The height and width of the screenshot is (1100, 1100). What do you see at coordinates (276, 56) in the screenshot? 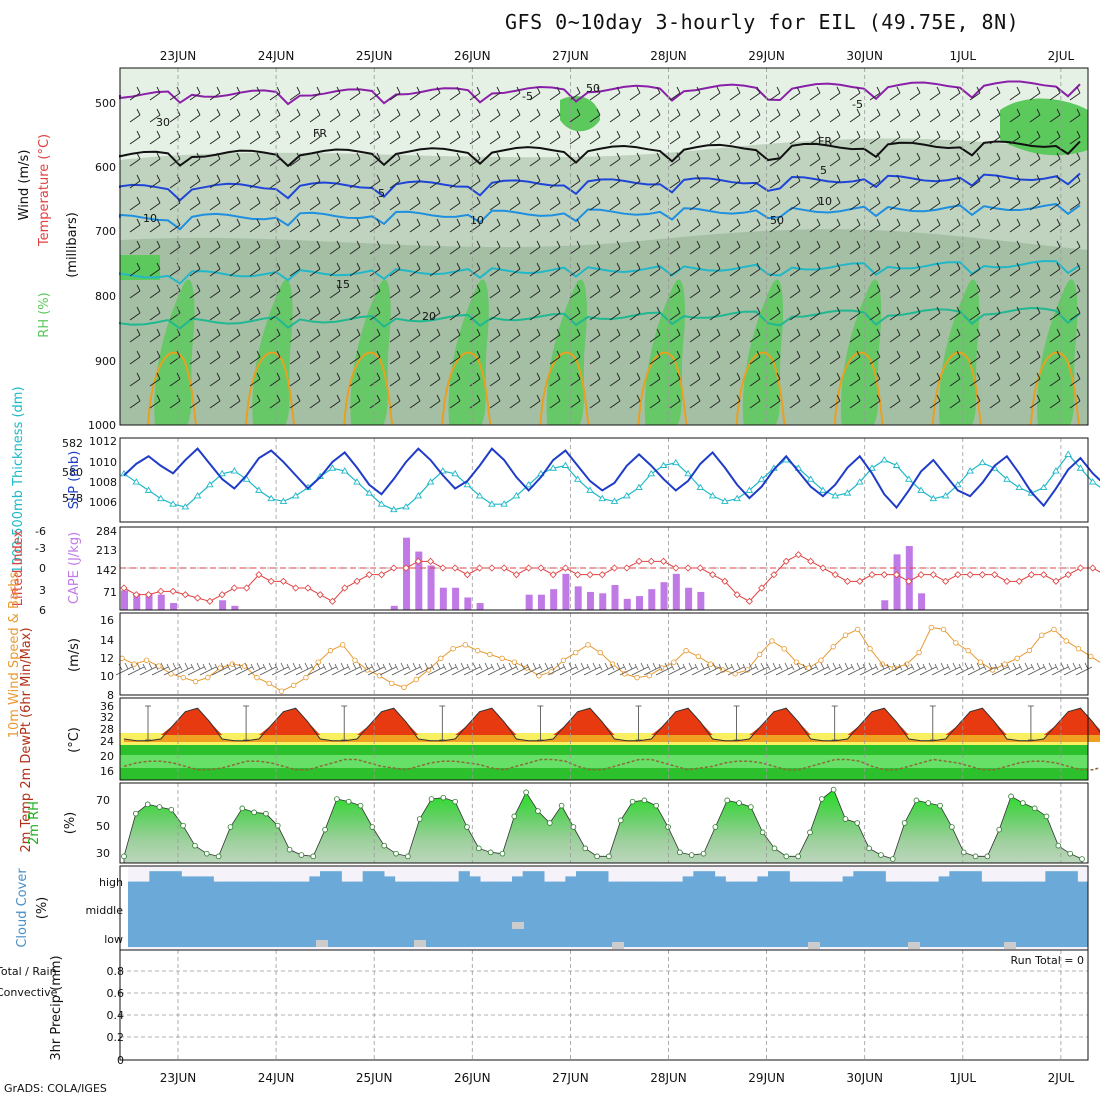
I see `date-label-top: 24JUN` at bounding box center [276, 56].